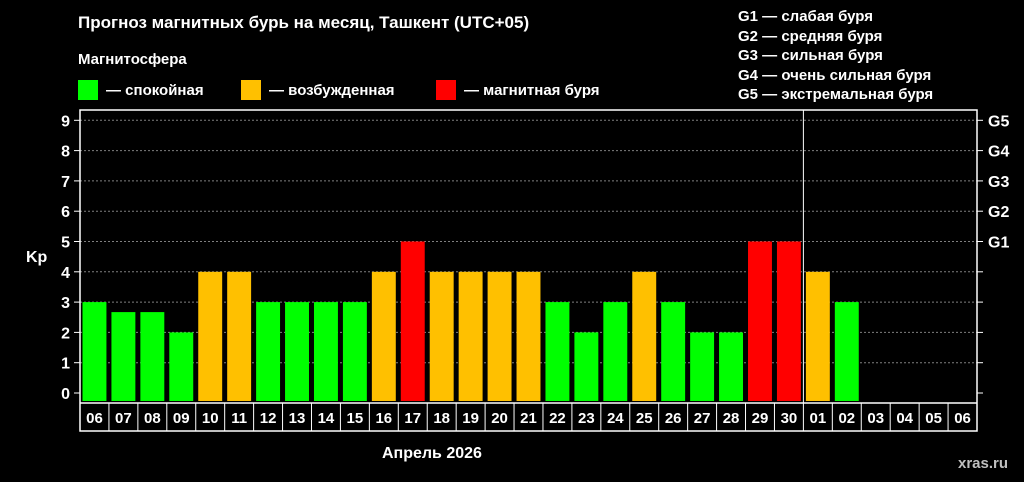  I want to click on storm-scale-g3: G3 — сильная буря, so click(810, 55).